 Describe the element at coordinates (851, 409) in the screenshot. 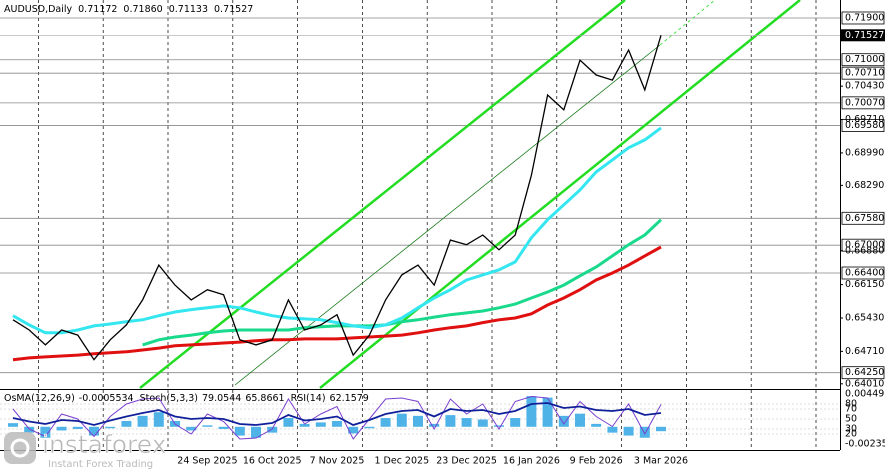

I see `y-tick-label: 70` at that location.